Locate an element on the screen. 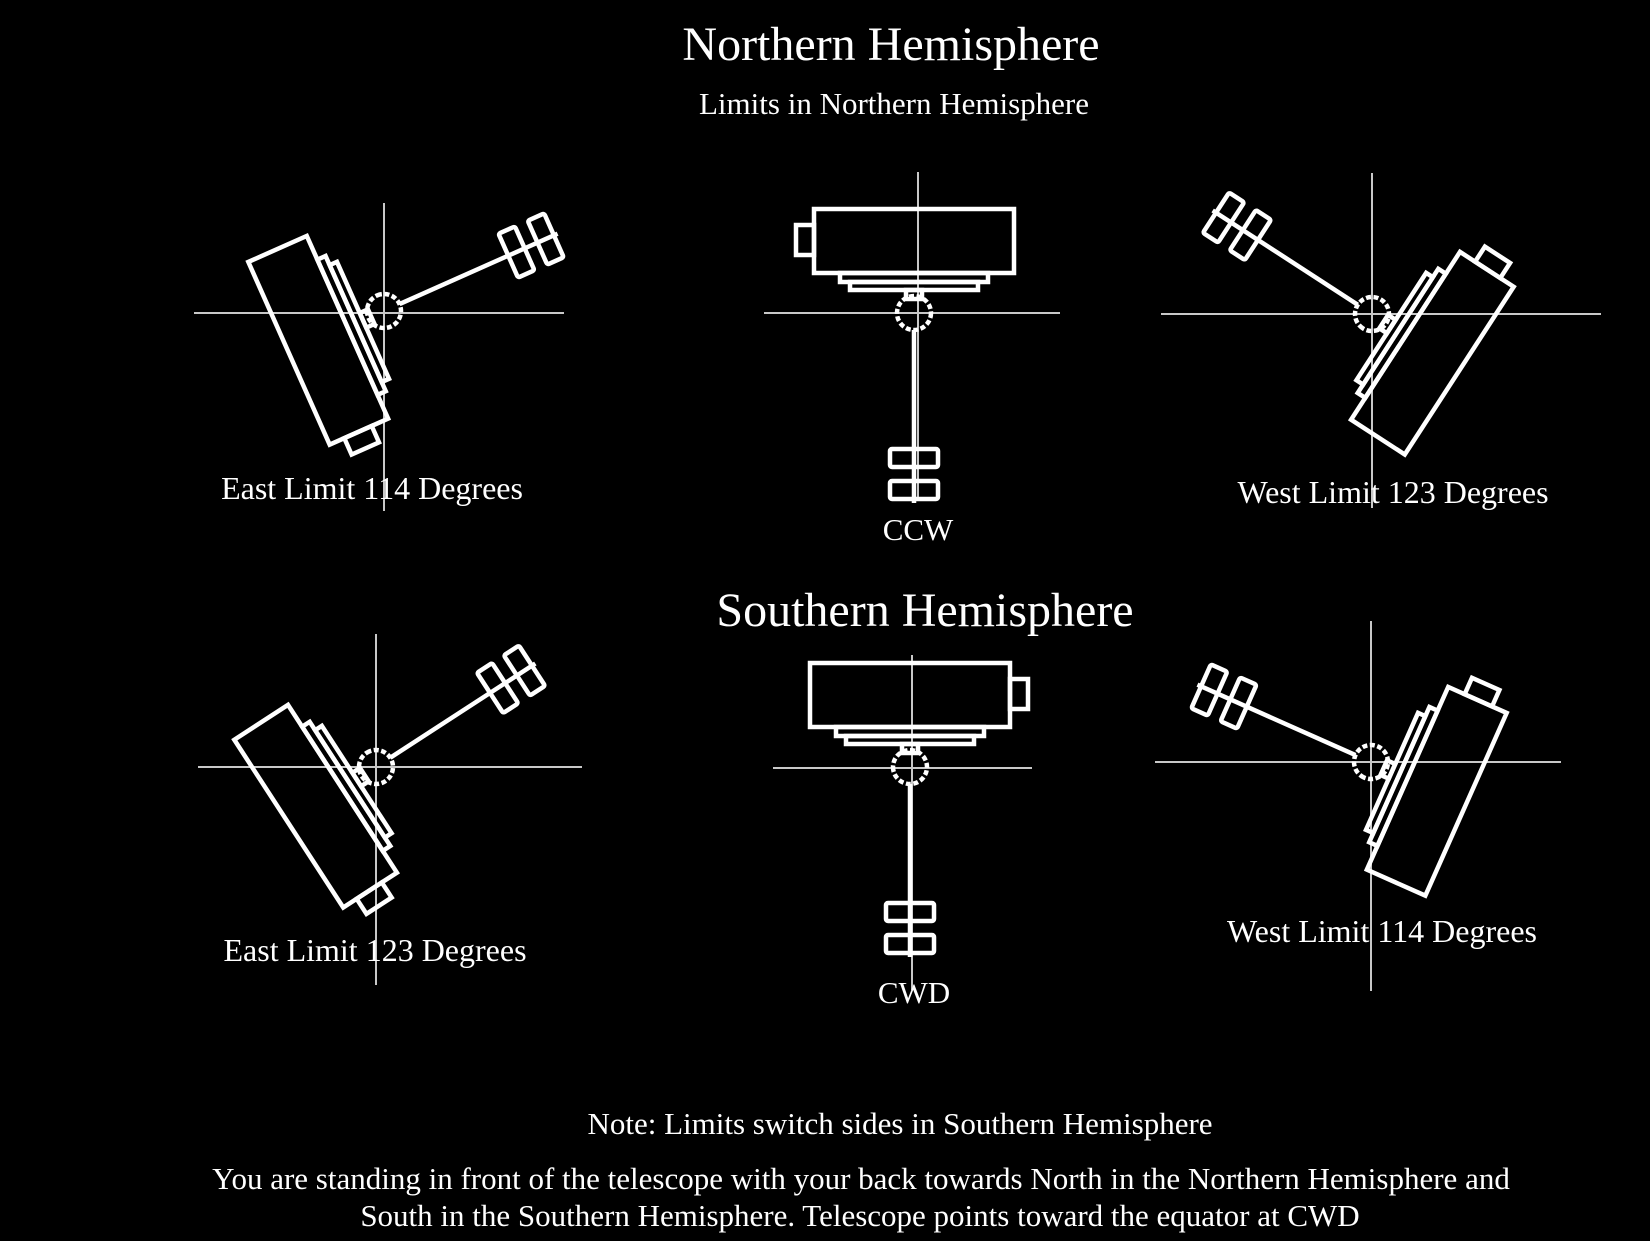 This screenshot has width=1650, height=1241. south-west-limit-figure: West Limit 114 Degrees is located at coordinates (1358, 784).